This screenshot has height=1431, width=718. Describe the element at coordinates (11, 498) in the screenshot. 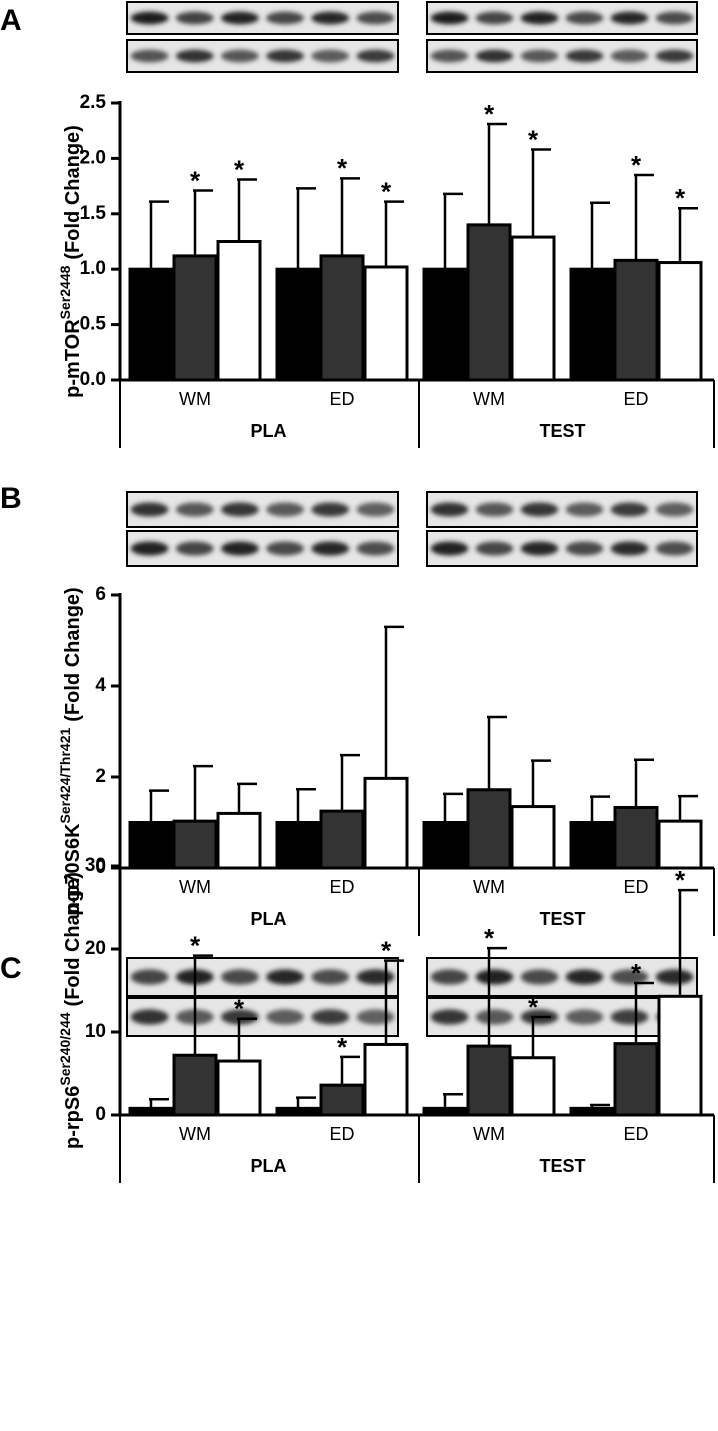

I see `panel-letter: B` at that location.